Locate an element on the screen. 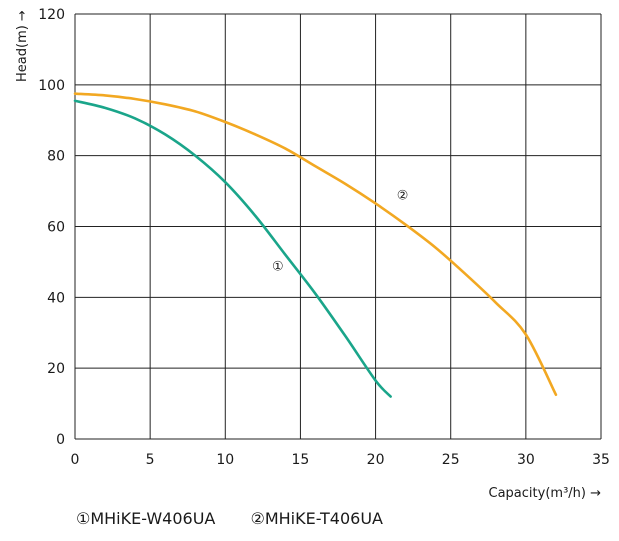 This screenshot has height=541, width=619. legend: ①MHiKE-W406UA ②MHiKE-T406UA is located at coordinates (244, 518).